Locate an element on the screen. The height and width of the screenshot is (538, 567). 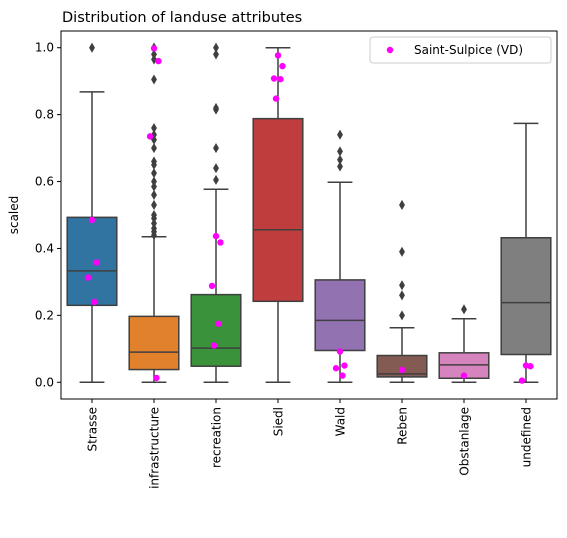
x-tick-label-wald: Wald is located at coordinates (341, 421).